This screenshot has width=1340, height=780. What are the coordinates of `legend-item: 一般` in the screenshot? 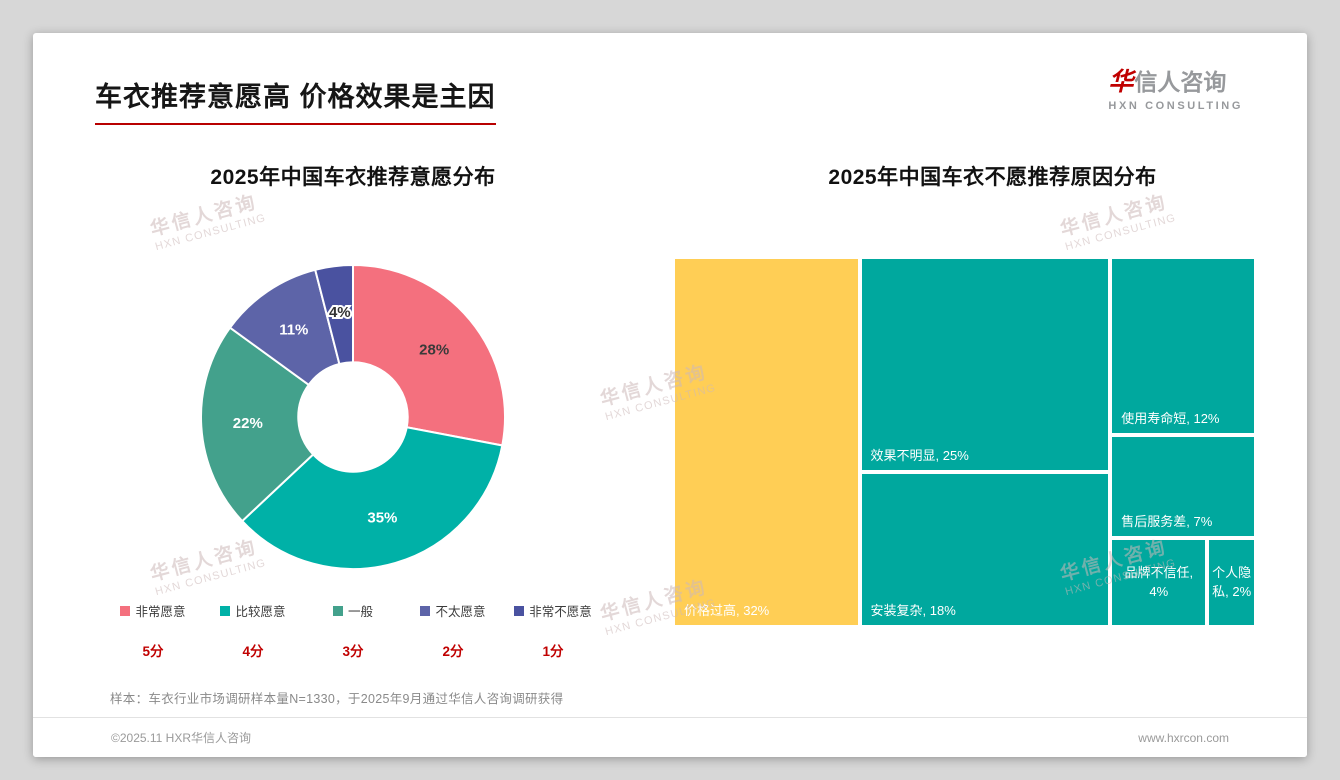 It's located at (352, 610).